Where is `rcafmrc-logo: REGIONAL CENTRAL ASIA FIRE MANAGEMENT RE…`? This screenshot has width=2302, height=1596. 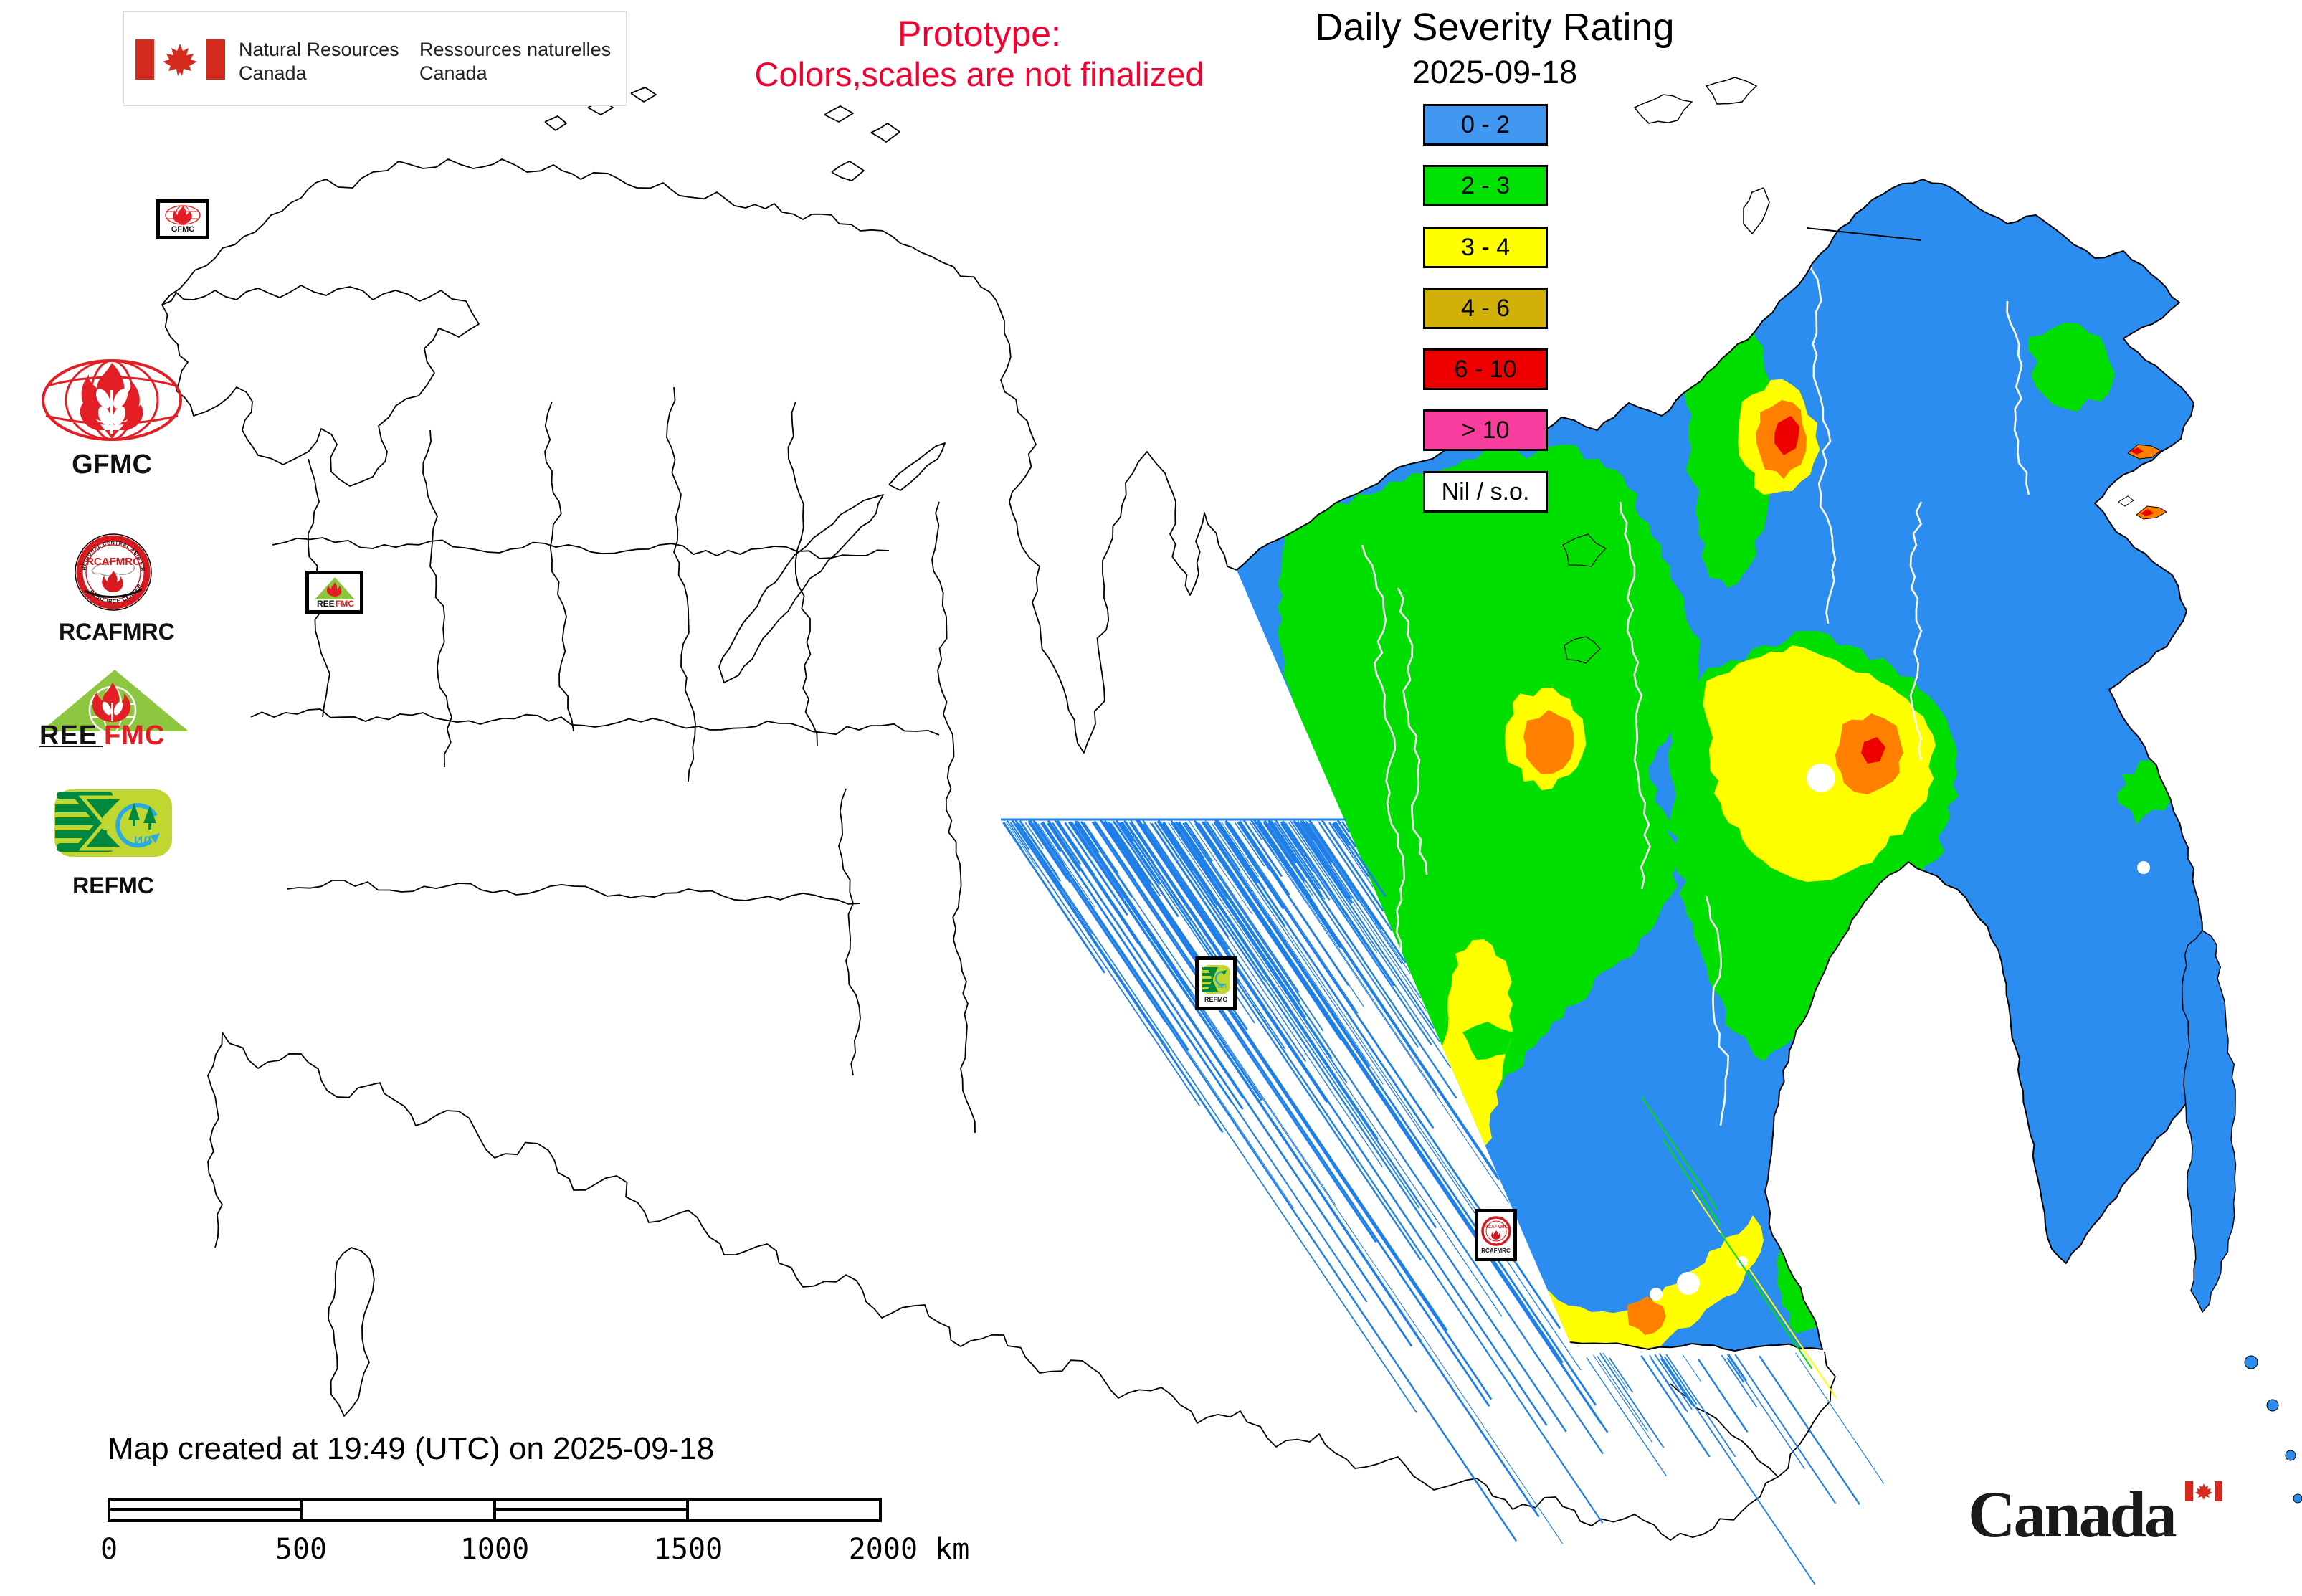
rcafmrc-logo: REGIONAL CENTRAL ASIA FIRE MANAGEMENT RE… is located at coordinates (116, 586).